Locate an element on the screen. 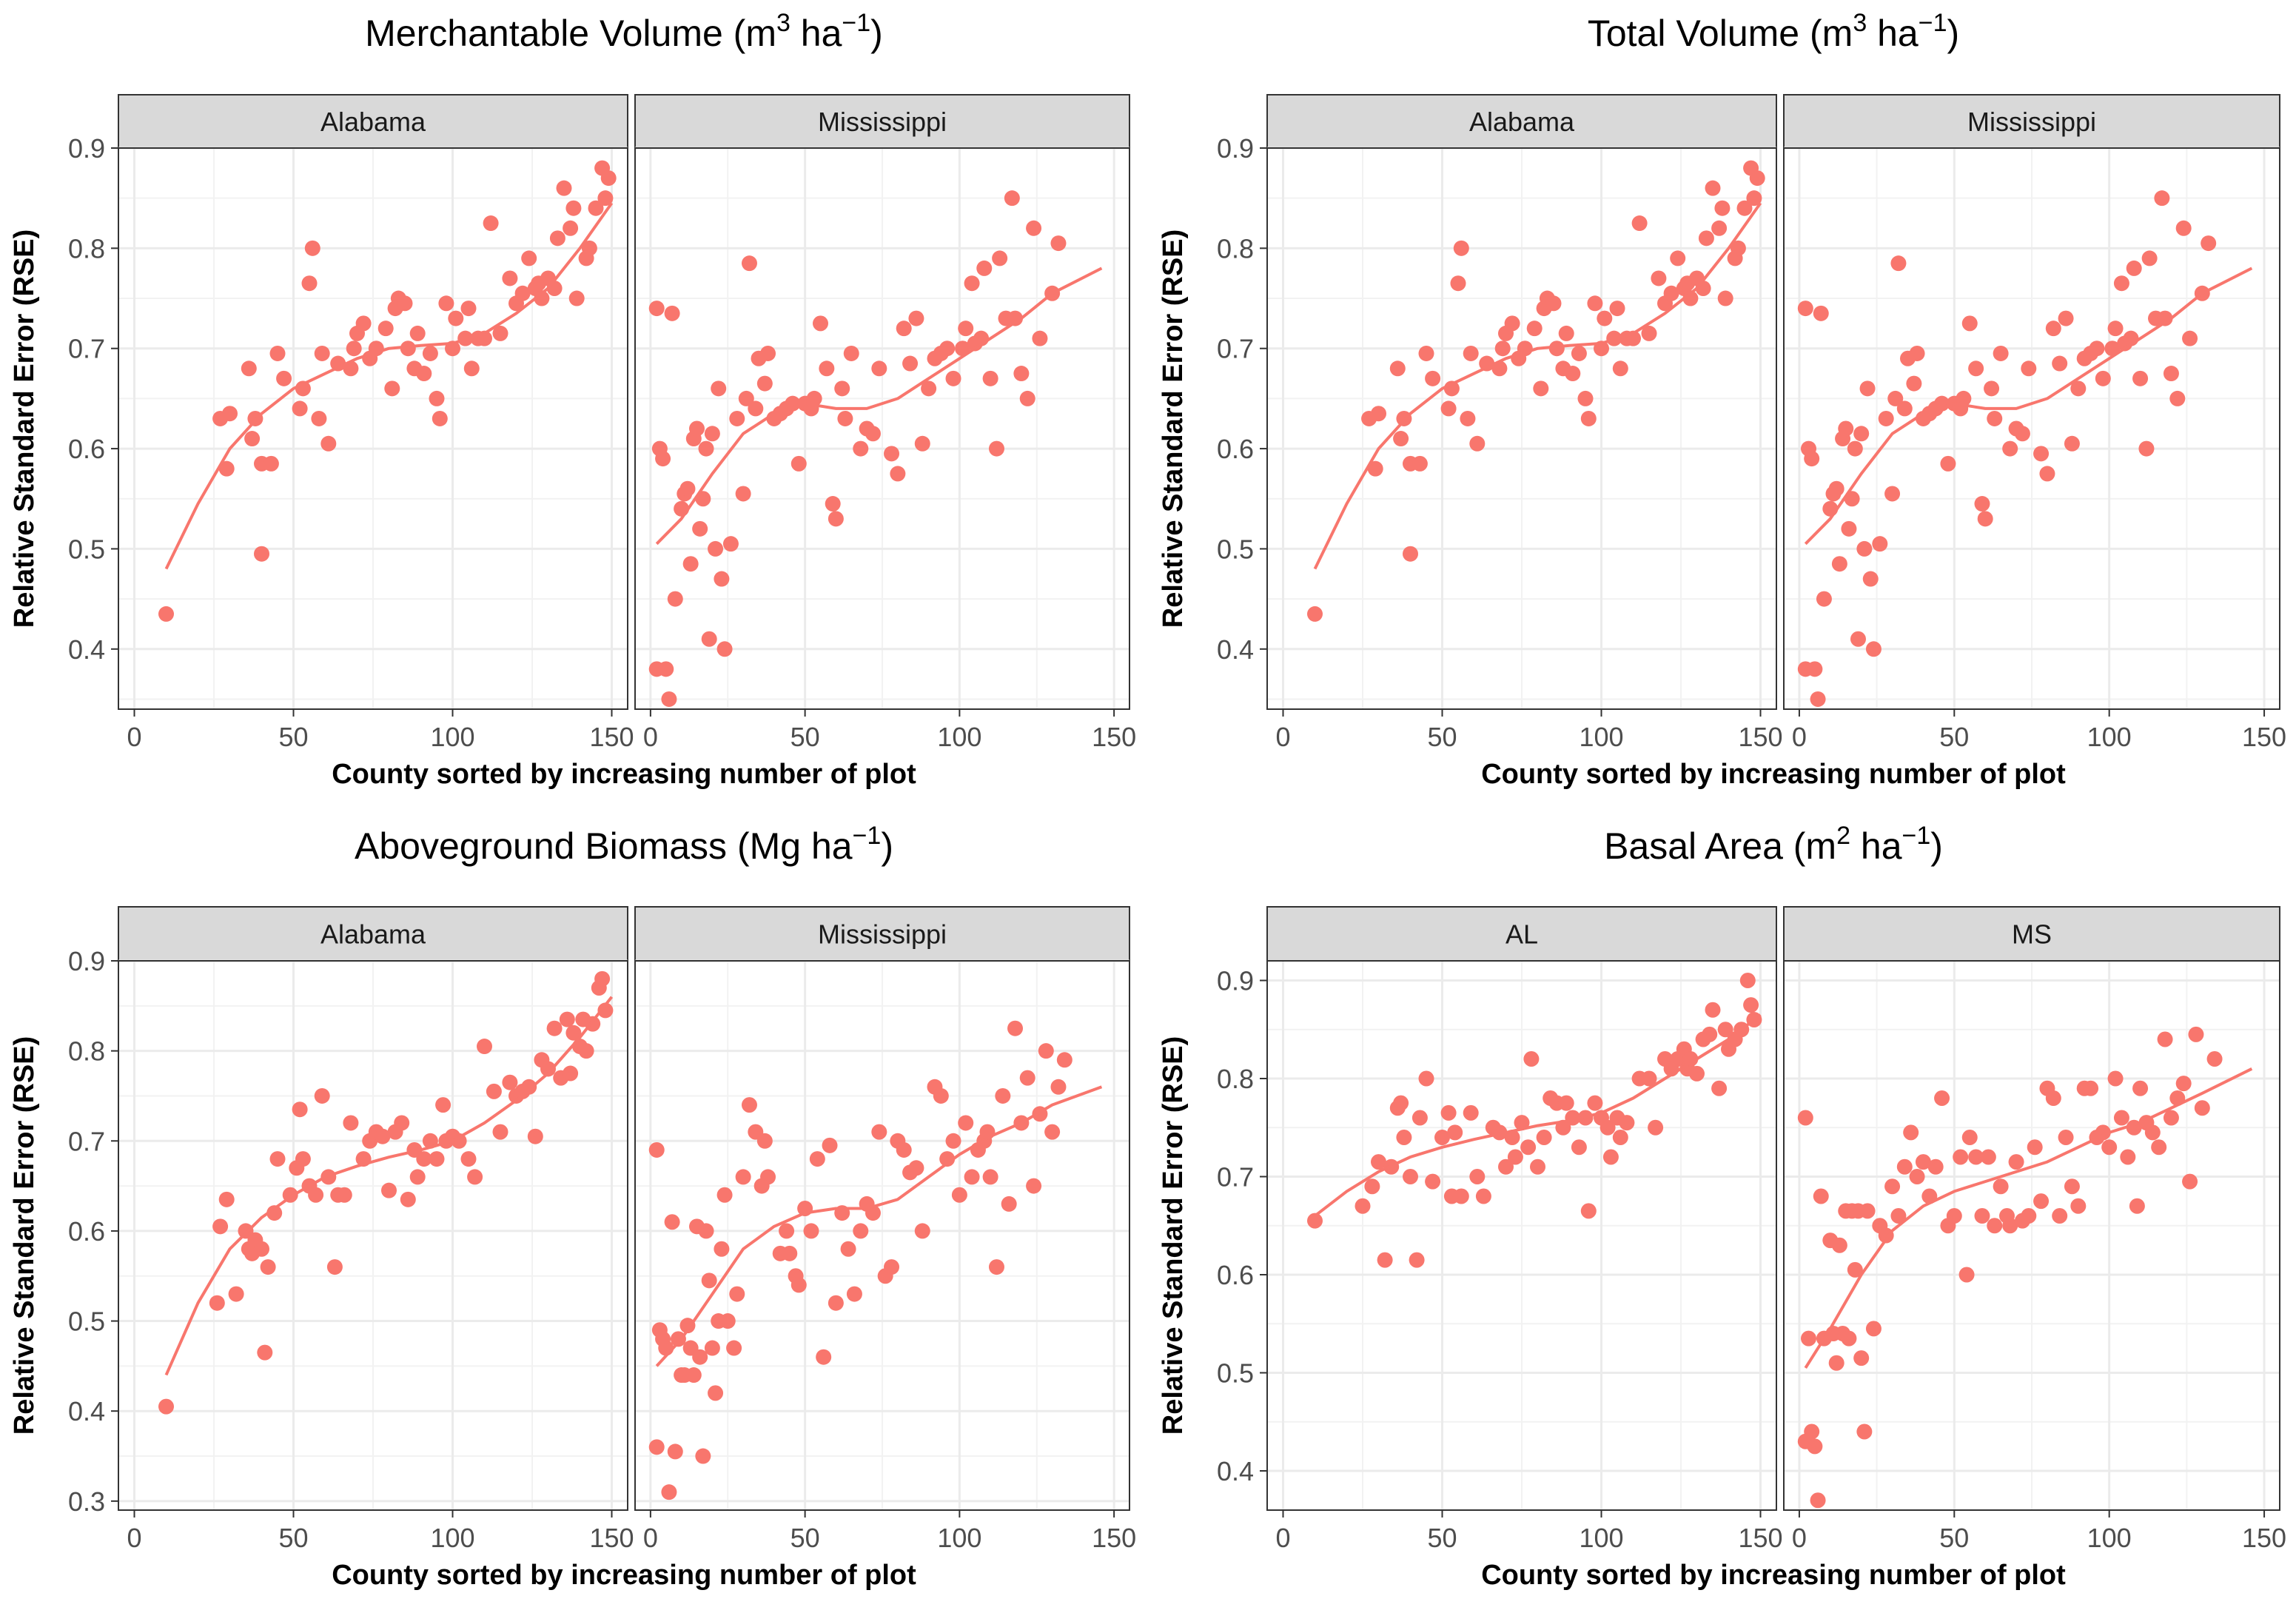 This screenshot has height=1613, width=2296. facet-panel-alabama: Alabama 0 50 100 150 is located at coordinates (376, 423).